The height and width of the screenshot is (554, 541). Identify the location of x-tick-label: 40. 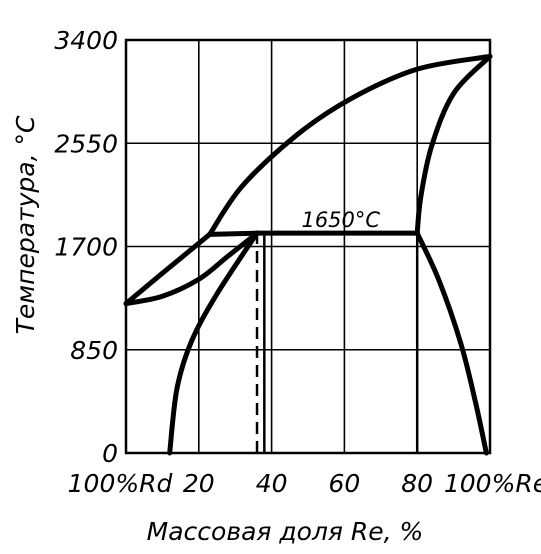
(272, 483).